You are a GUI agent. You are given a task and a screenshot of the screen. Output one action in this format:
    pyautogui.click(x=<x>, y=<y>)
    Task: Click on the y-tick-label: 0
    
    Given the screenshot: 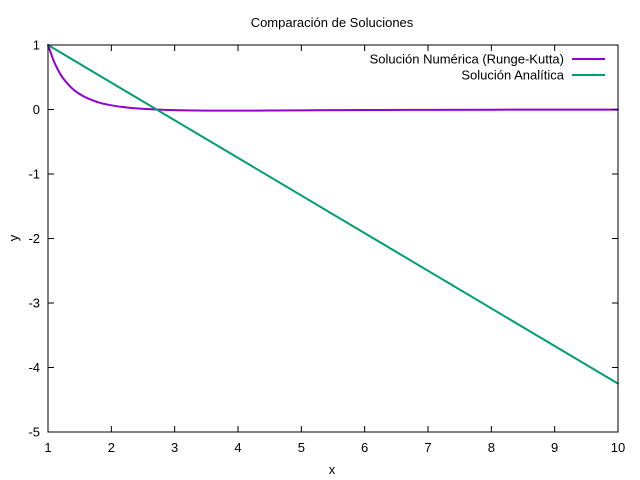 What is the action you would take?
    pyautogui.click(x=36, y=109)
    